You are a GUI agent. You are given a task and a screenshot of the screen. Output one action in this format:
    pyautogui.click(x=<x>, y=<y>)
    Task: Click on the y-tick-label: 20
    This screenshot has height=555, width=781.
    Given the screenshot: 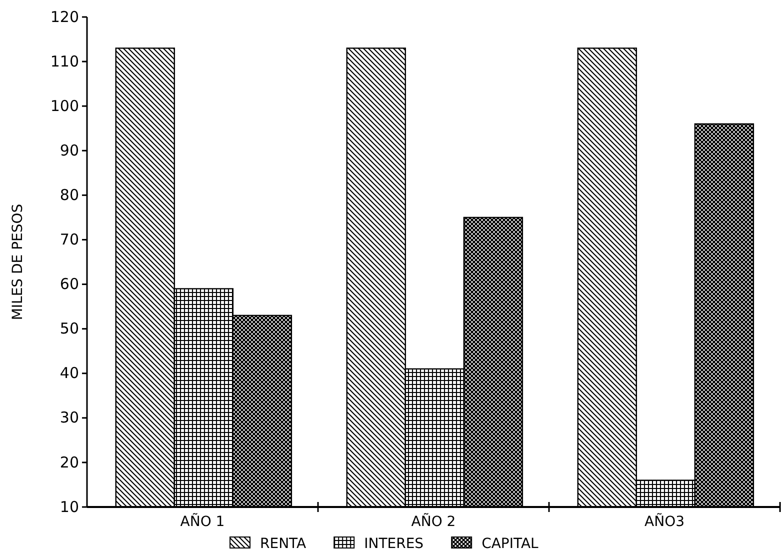 What is the action you would take?
    pyautogui.click(x=69, y=462)
    